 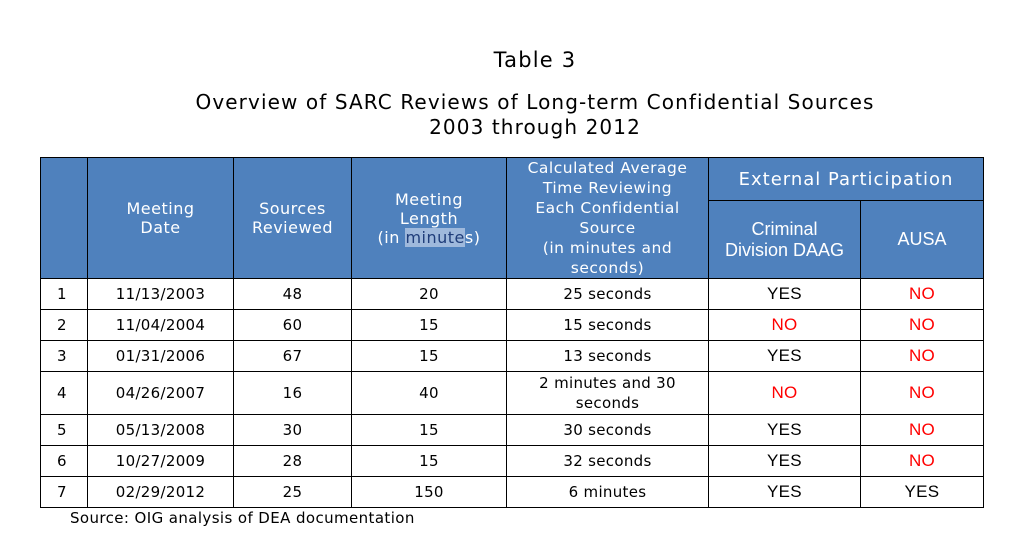 I want to click on title-line-2: 2003 through 2012, so click(x=535, y=127).